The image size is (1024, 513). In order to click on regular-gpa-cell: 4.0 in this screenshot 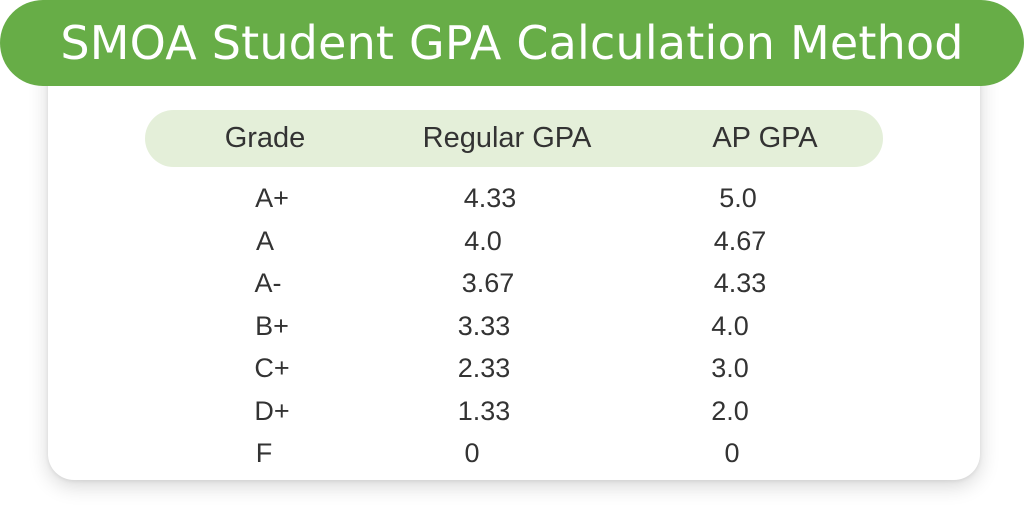, I will do `click(483, 241)`.